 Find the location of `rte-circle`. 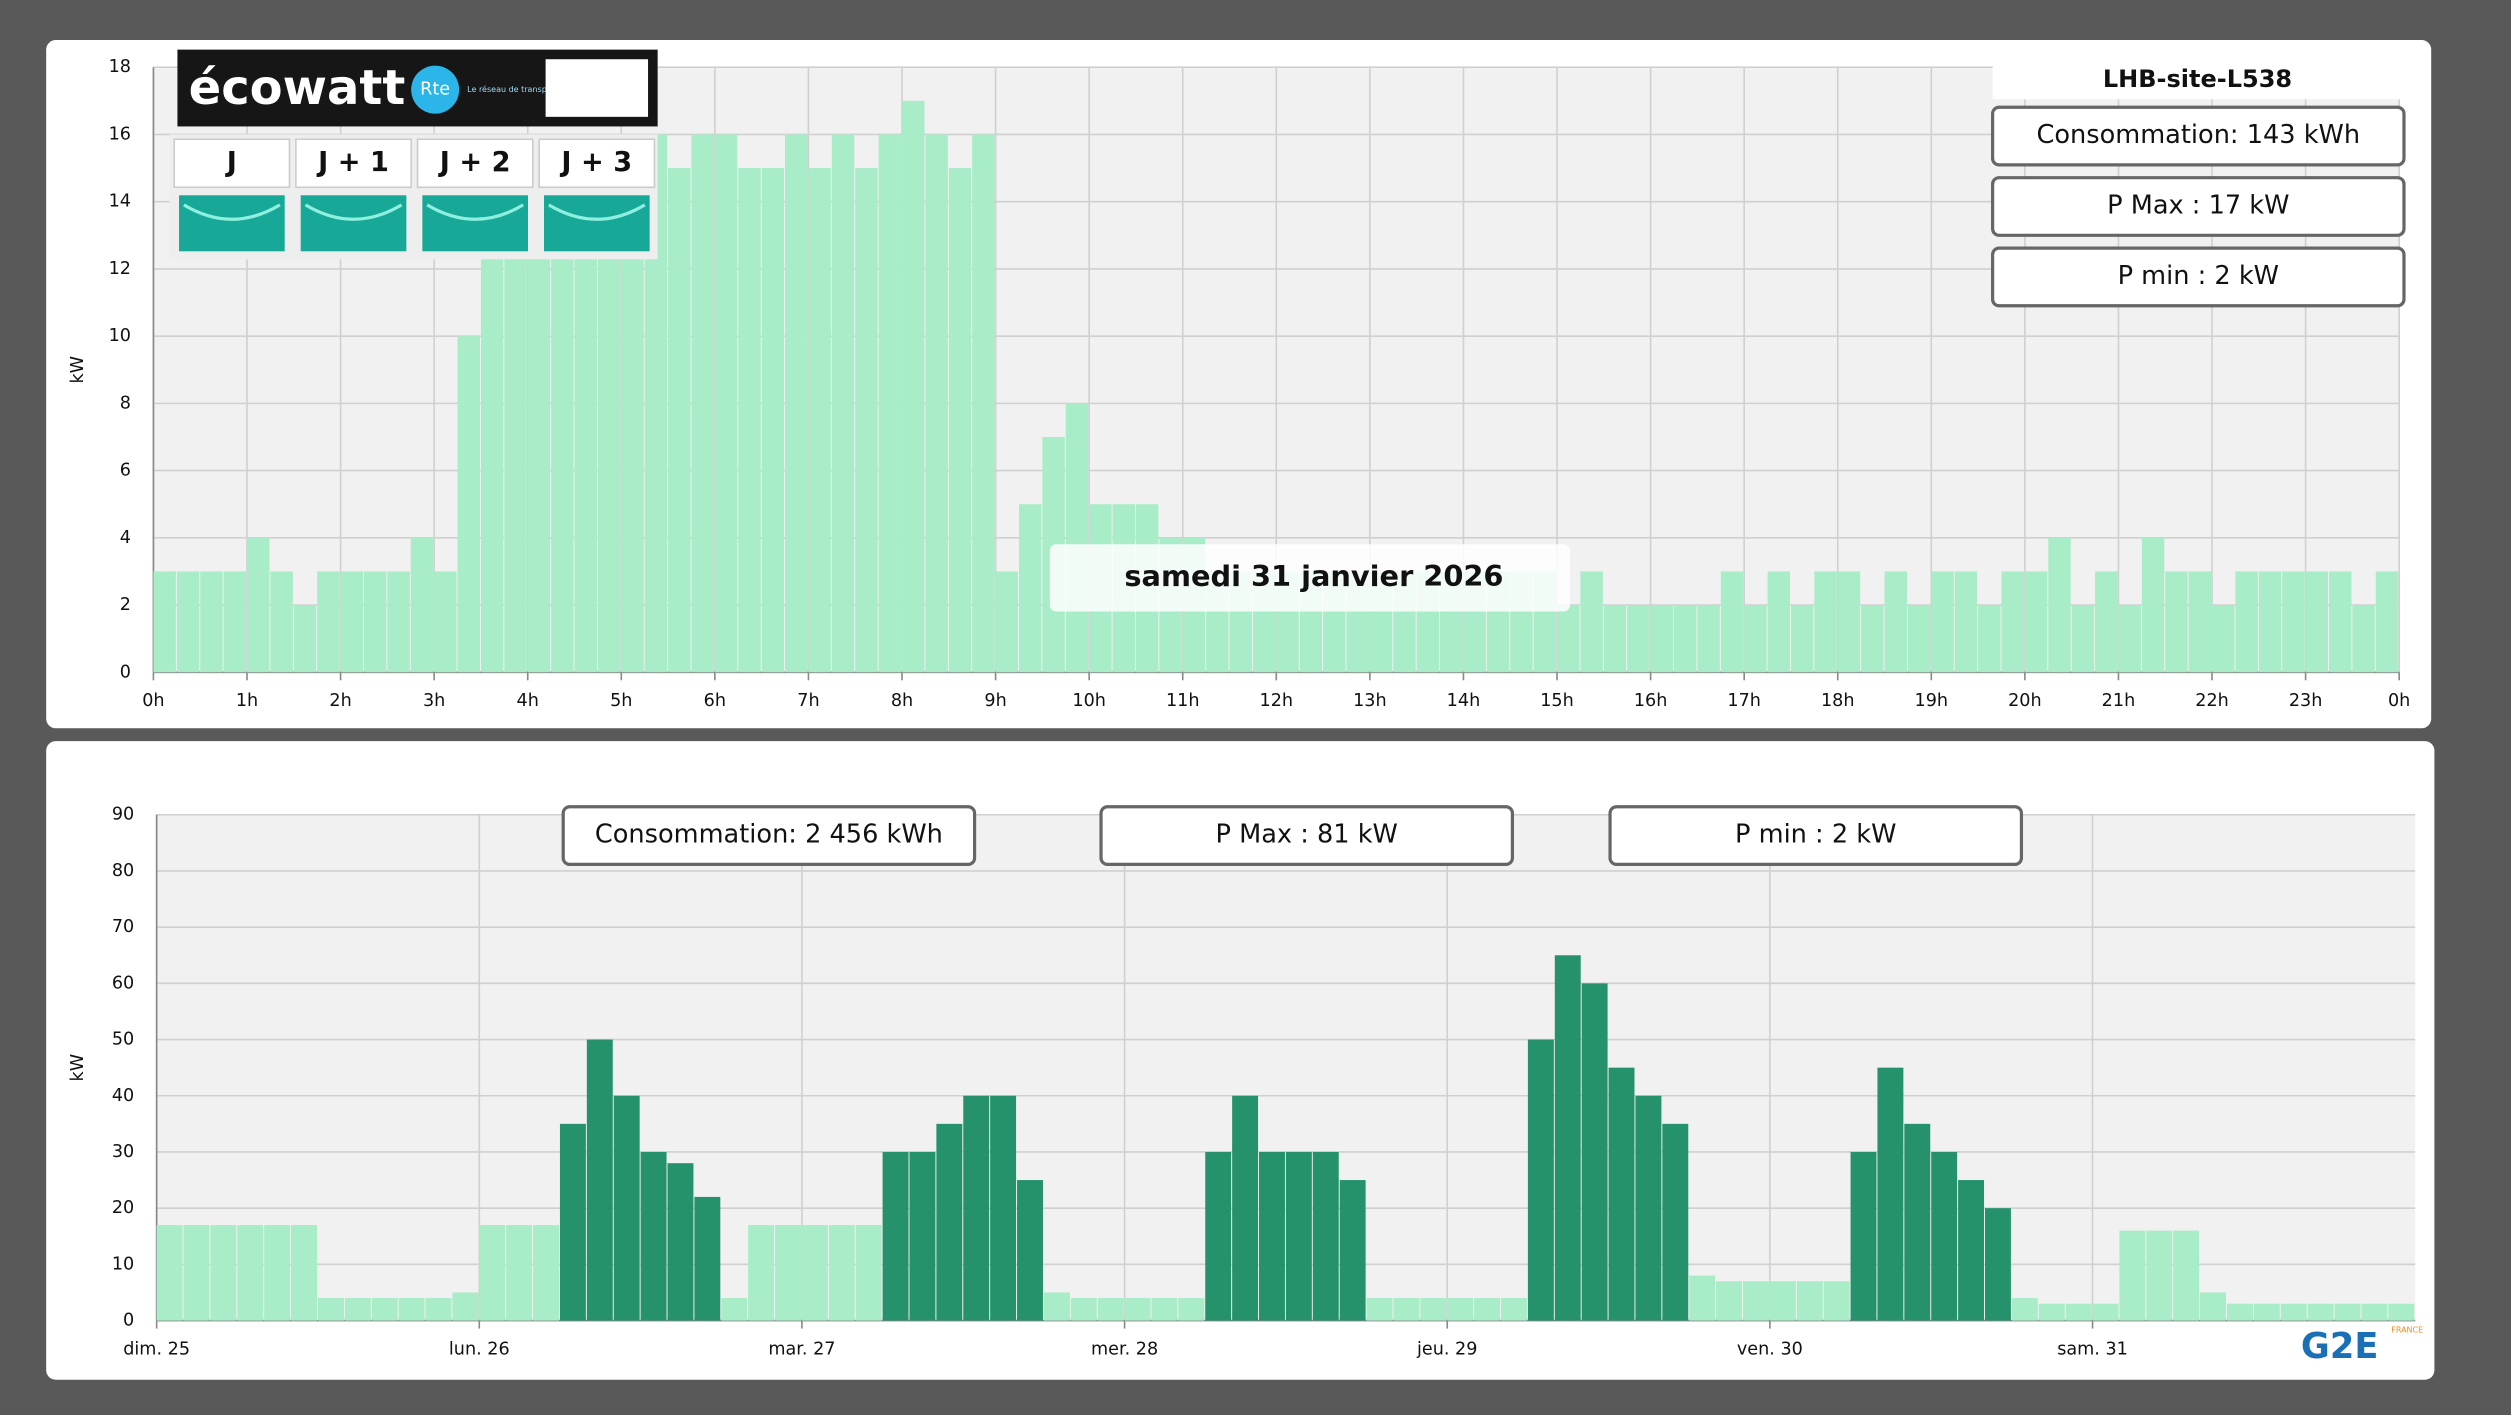

rte-circle is located at coordinates (435, 89).